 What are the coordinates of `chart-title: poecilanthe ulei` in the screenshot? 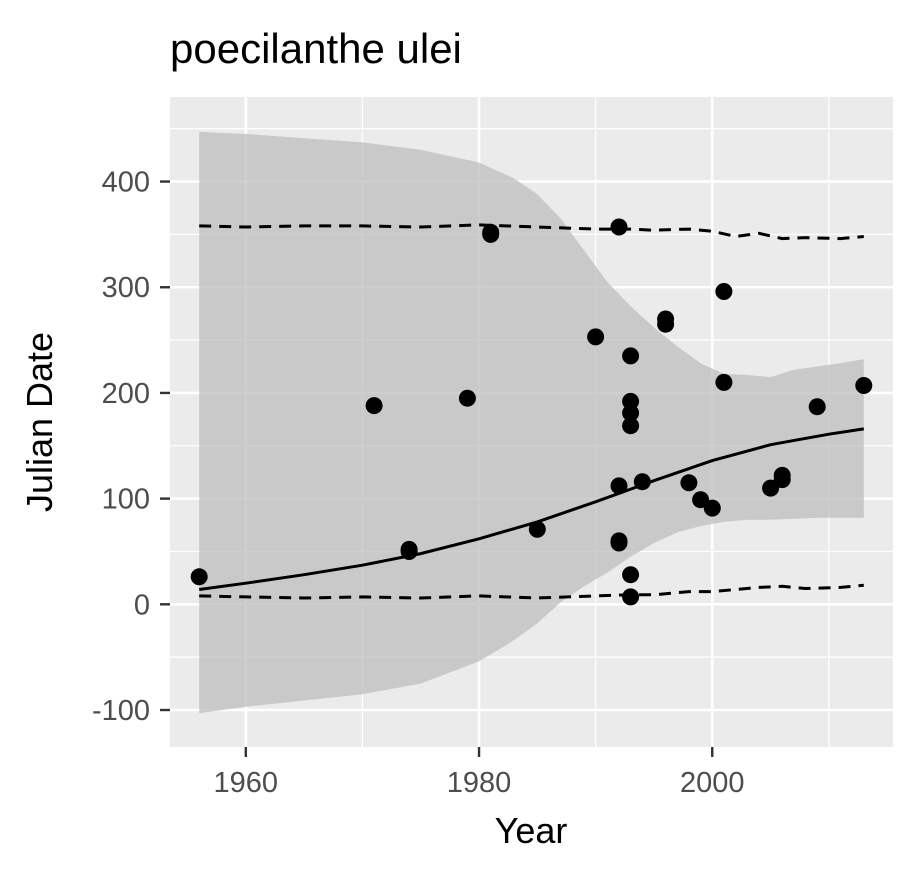 It's located at (316, 48).